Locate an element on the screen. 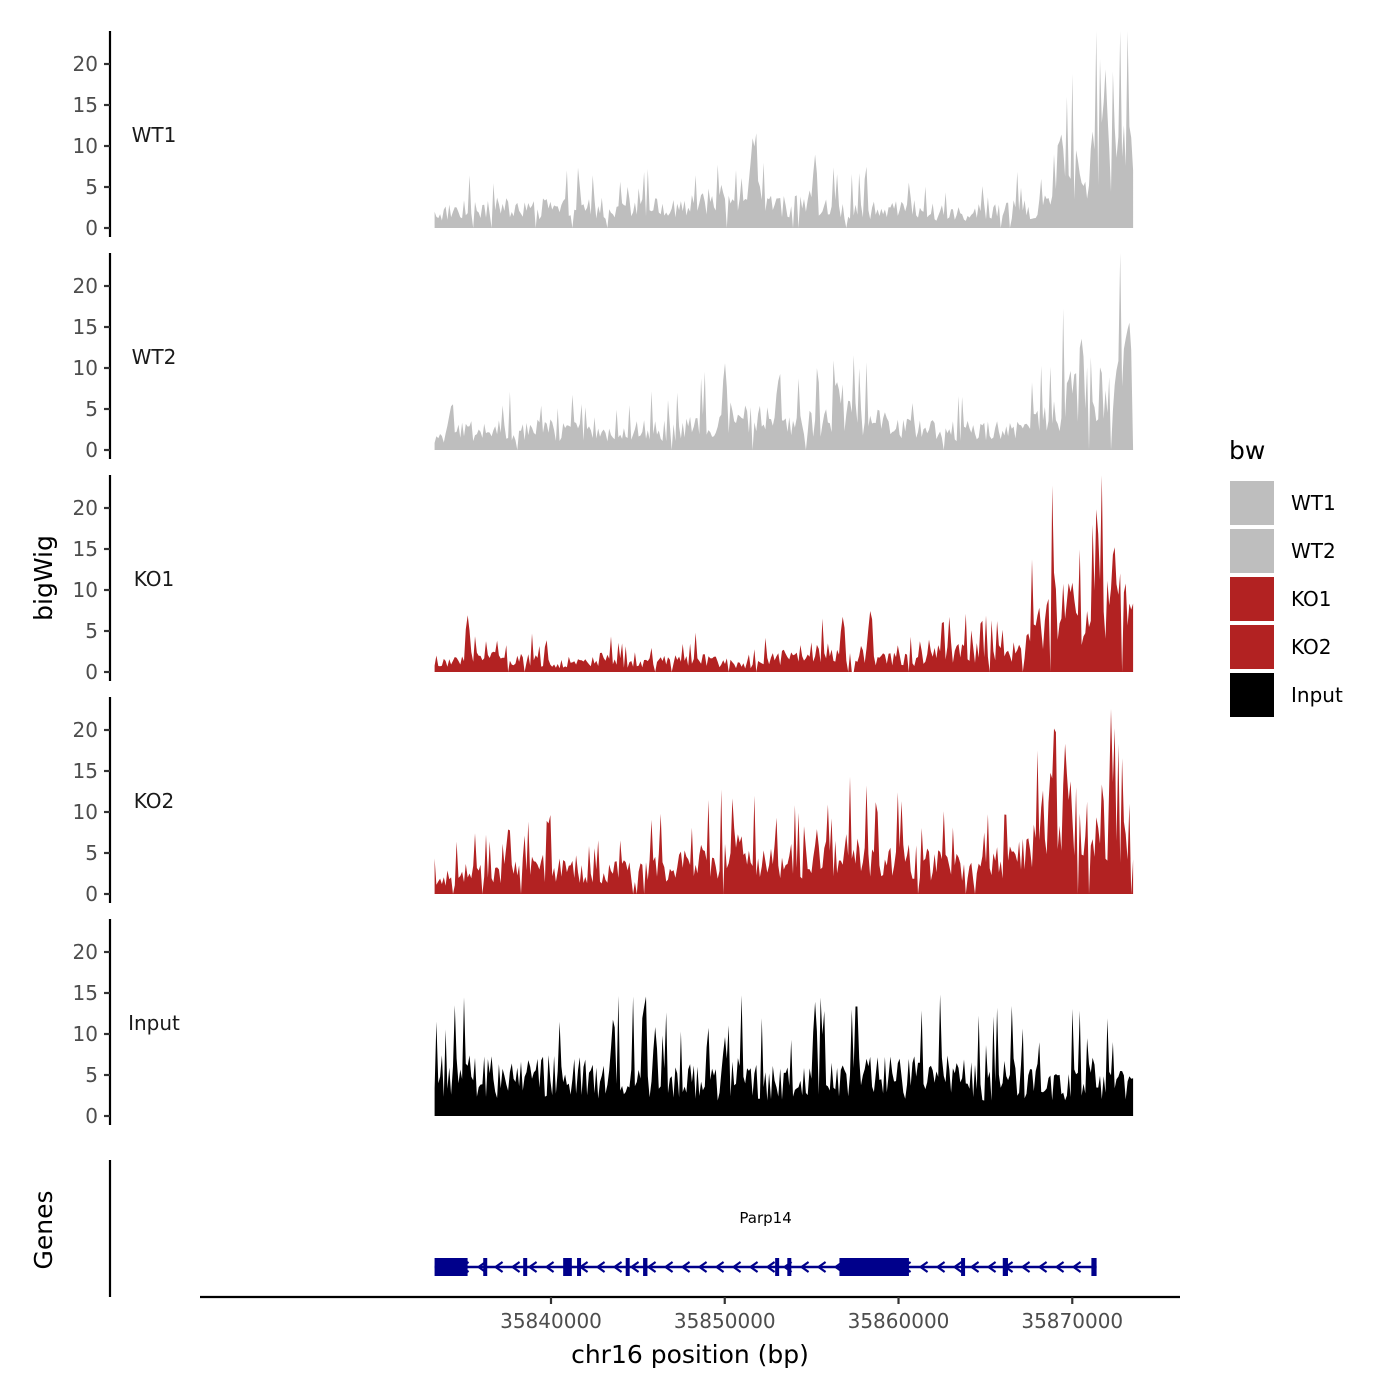  track-panel-wt1: 0 5 10 15 20 WT1 is located at coordinates (603, 135).